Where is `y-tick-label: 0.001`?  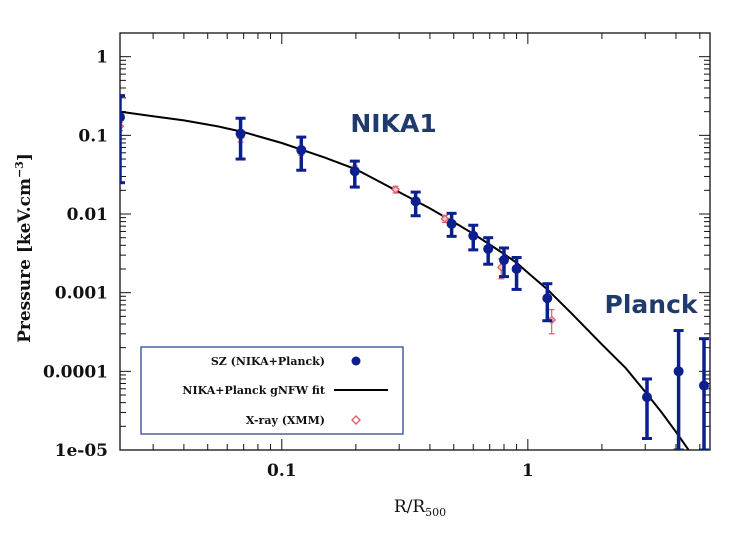 y-tick-label: 0.001 is located at coordinates (81, 294).